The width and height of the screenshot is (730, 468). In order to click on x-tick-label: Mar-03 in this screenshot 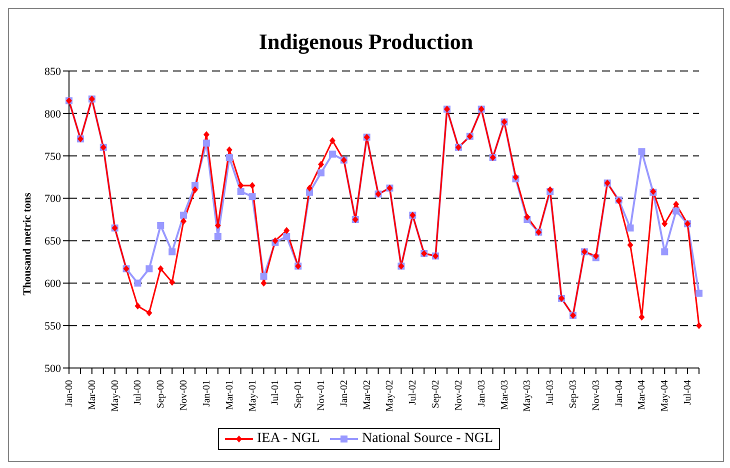, I will do `click(504, 395)`.